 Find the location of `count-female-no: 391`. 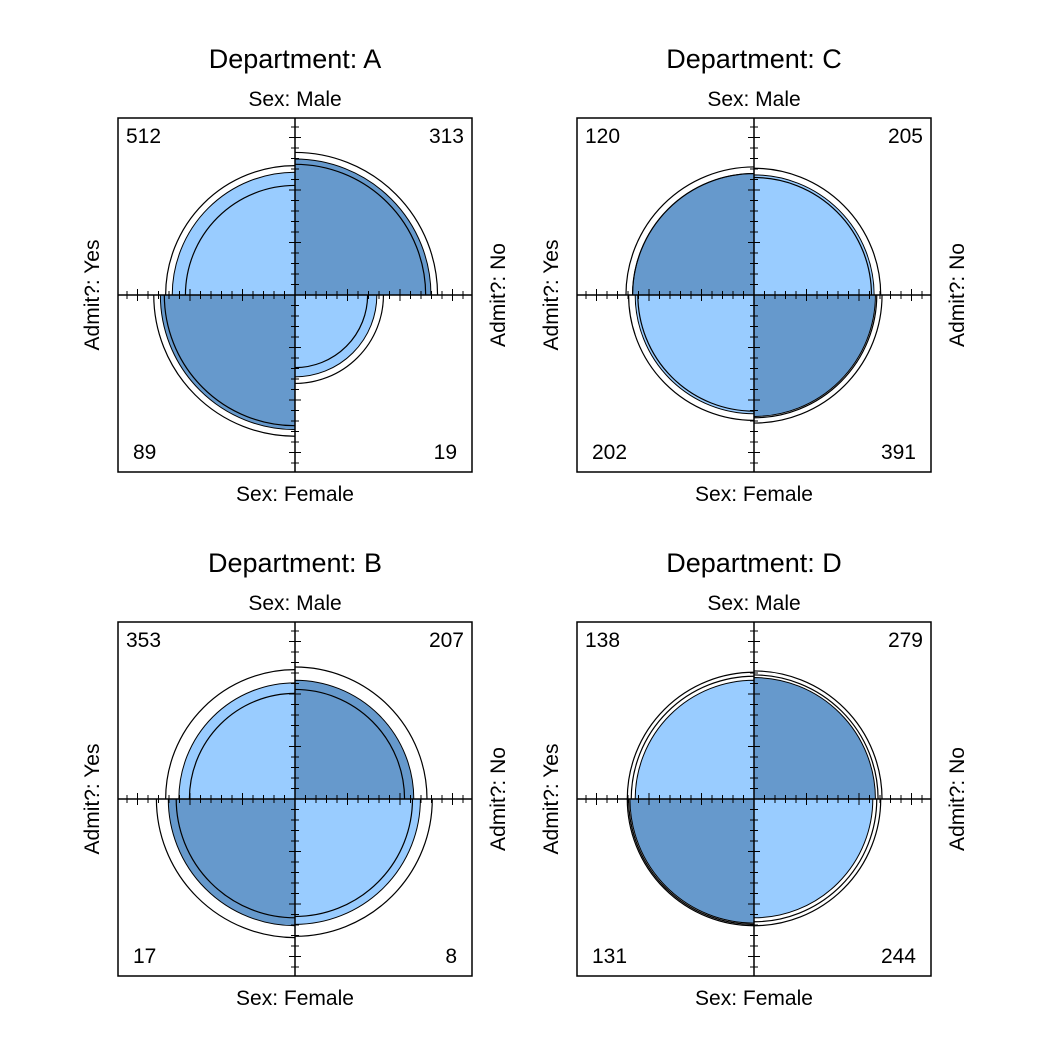

count-female-no: 391 is located at coordinates (898, 452).